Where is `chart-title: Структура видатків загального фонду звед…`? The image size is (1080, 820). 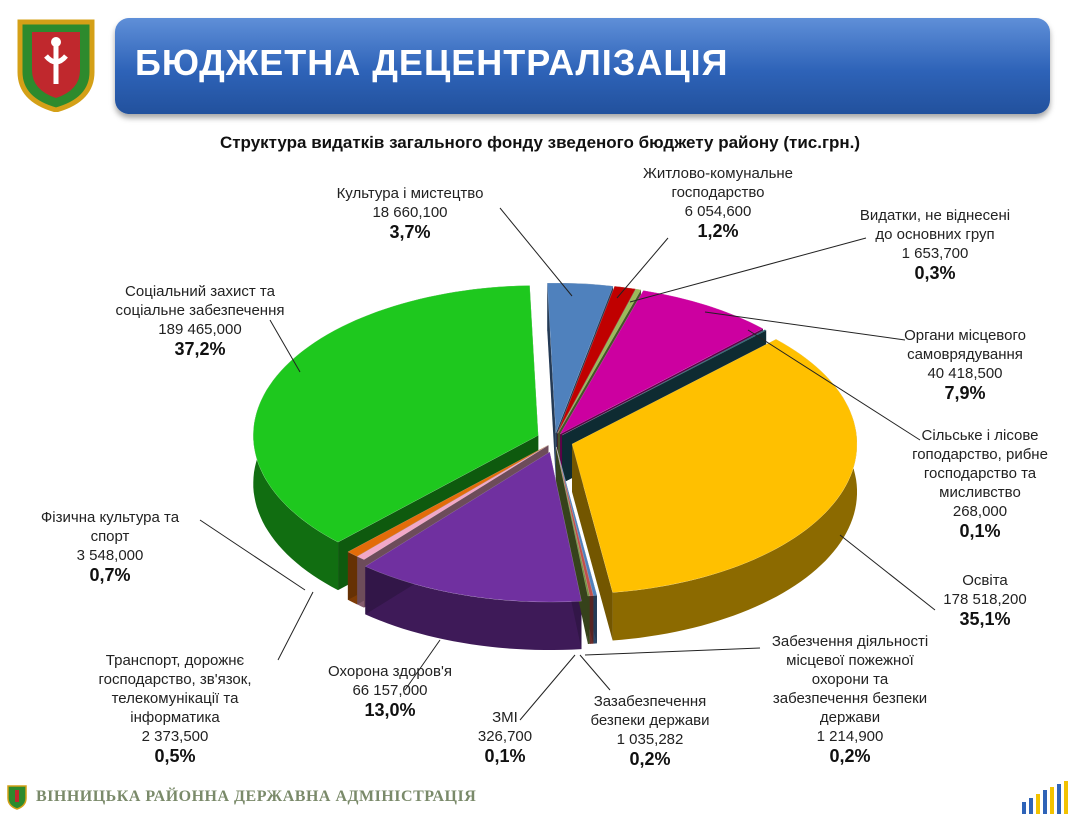 chart-title: Структура видатків загального фонду звед… is located at coordinates (540, 142).